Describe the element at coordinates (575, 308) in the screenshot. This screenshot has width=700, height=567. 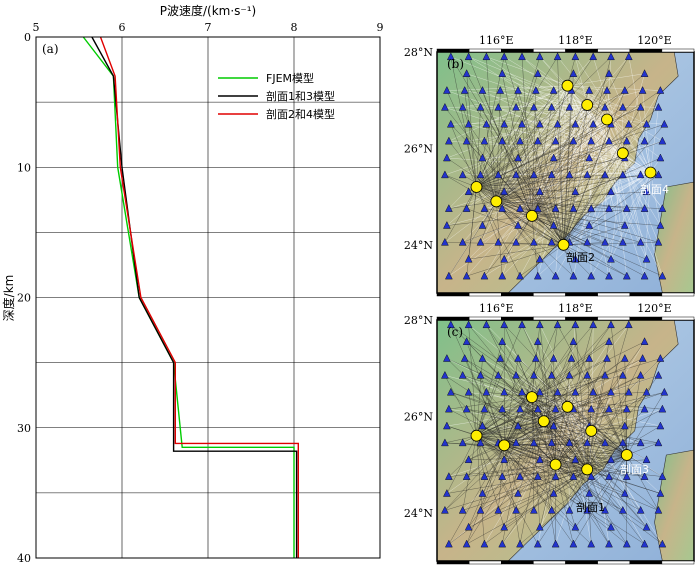
I see `lon-tick-label: 118°E` at that location.